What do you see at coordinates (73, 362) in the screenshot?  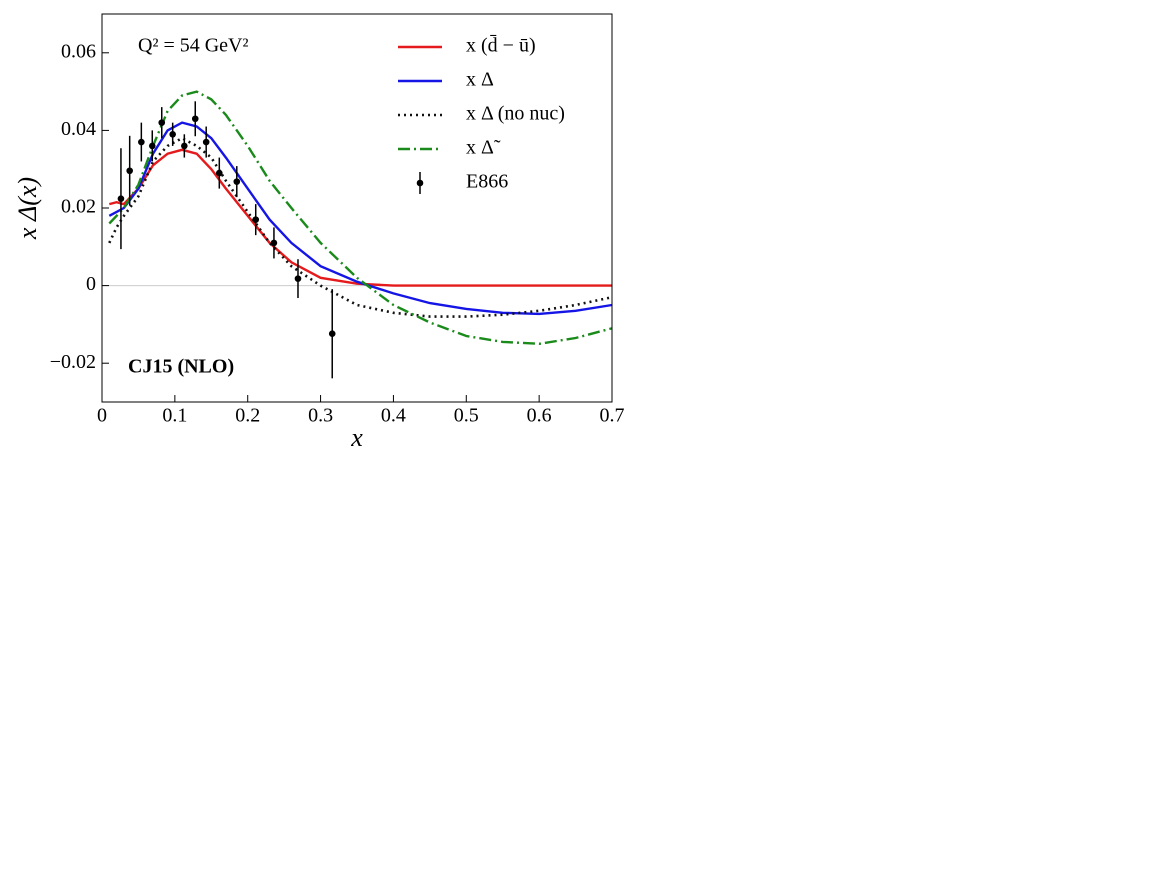 I see `y-tick-label: −0.02` at bounding box center [73, 362].